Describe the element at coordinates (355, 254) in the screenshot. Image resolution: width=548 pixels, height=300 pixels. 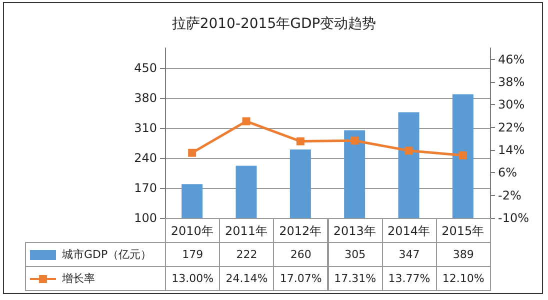
I see `data-label: 305` at that location.